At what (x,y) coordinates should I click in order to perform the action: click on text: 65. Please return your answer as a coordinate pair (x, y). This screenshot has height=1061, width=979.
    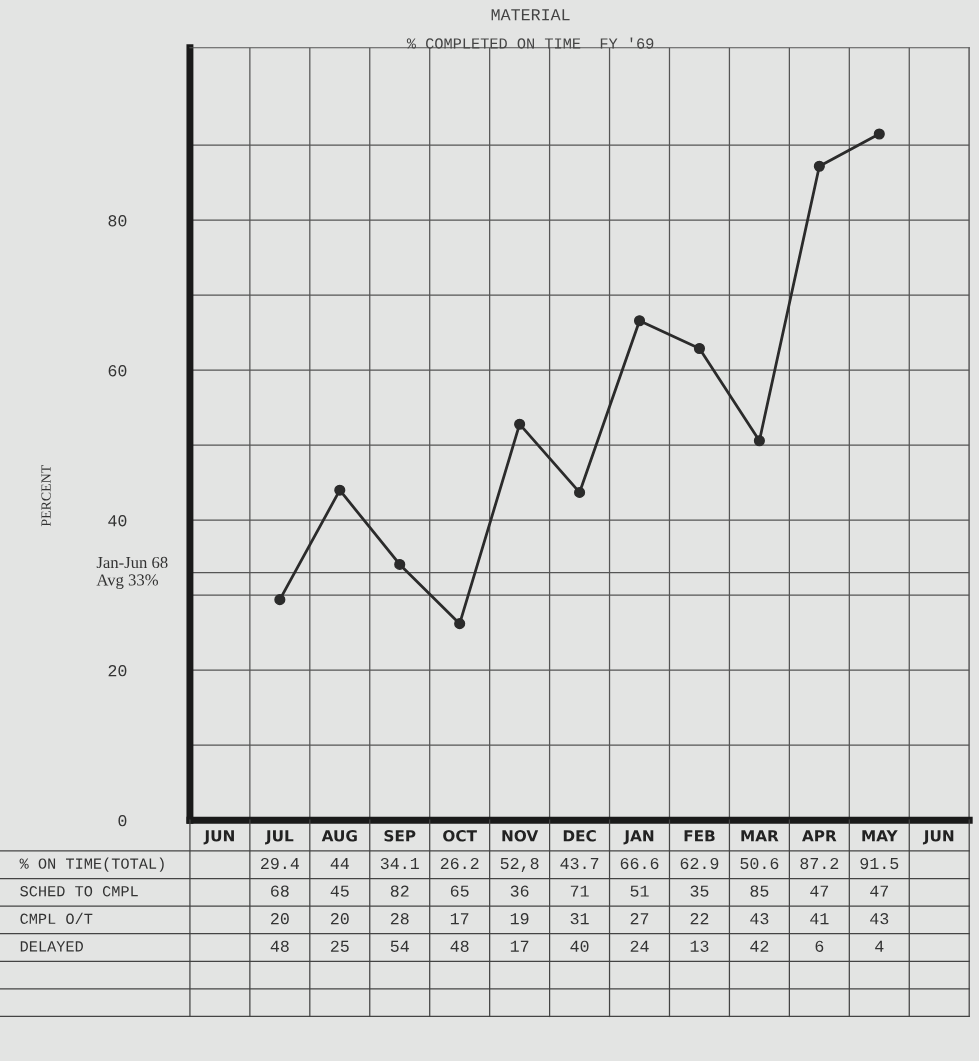
    Looking at the image, I should click on (459, 891).